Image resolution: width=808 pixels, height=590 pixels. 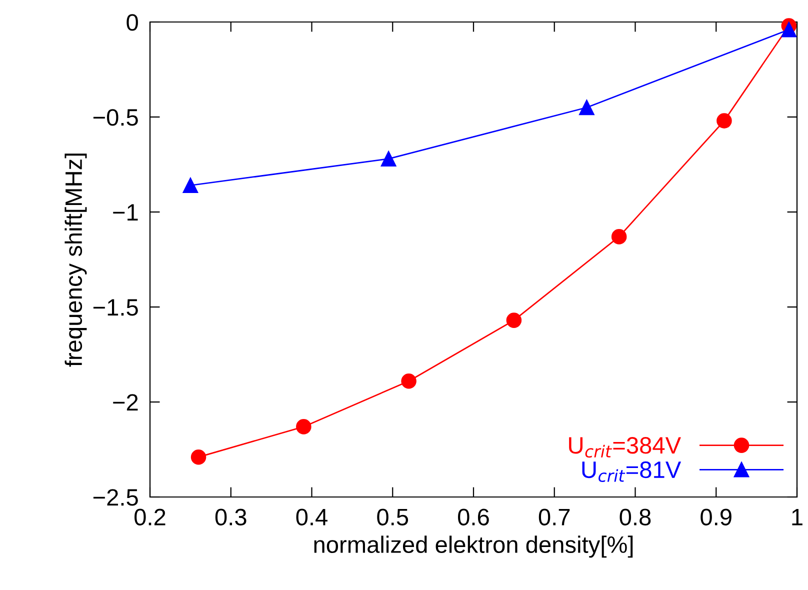 I want to click on x-tick-label: 0.6, so click(x=473, y=517).